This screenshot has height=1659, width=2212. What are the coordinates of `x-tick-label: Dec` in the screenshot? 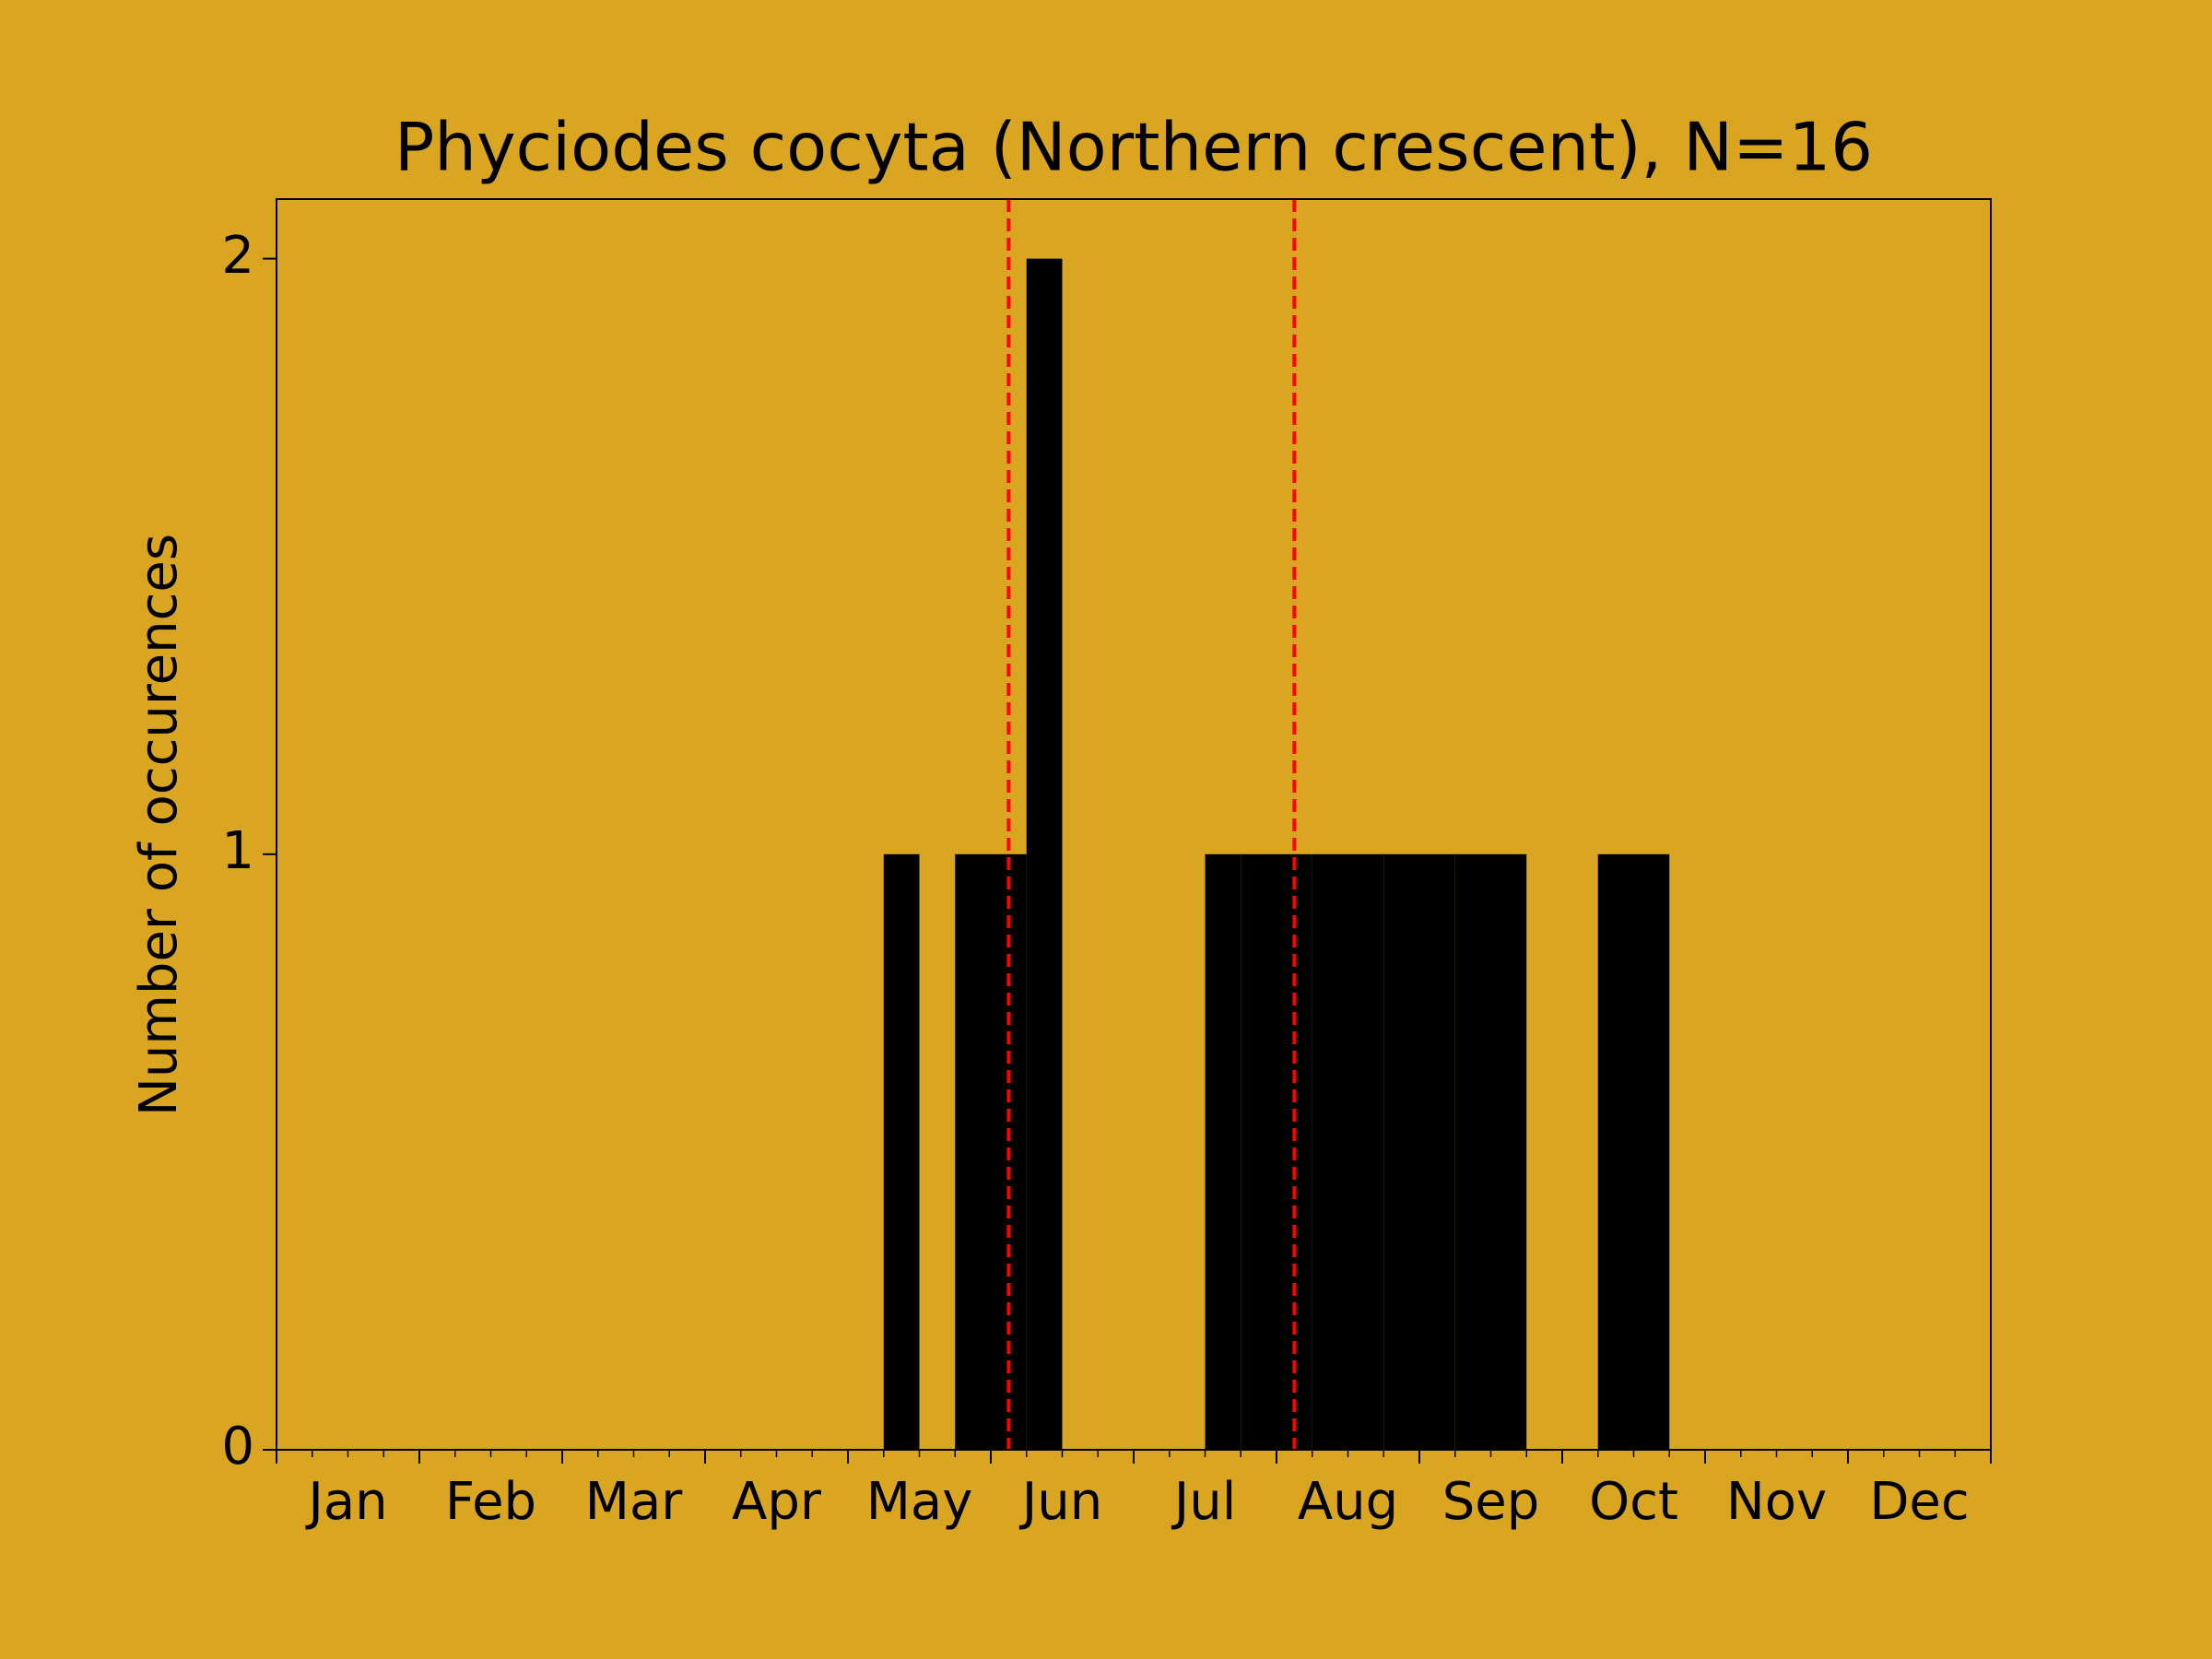 It's located at (1919, 1502).